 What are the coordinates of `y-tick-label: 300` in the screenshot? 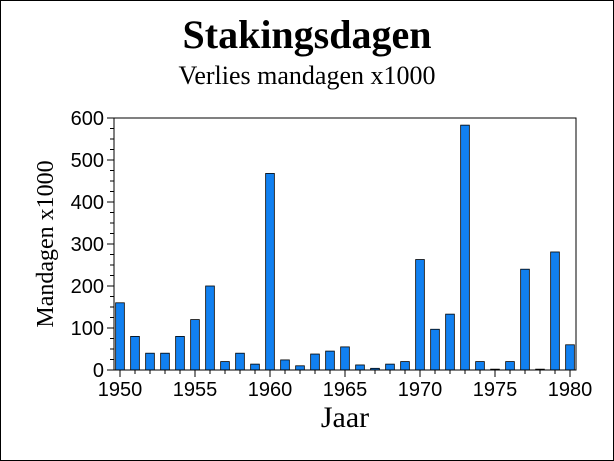 It's located at (87, 245).